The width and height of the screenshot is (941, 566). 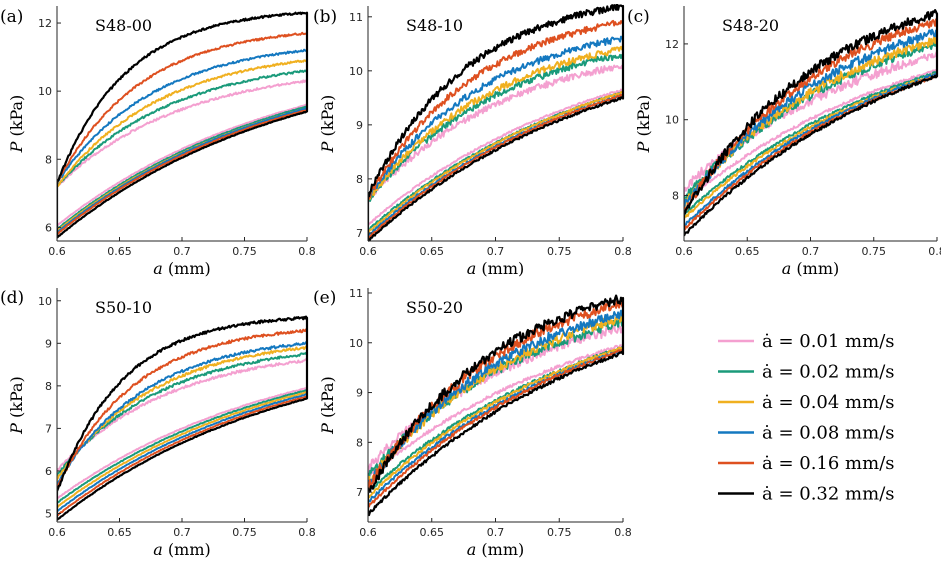 What do you see at coordinates (434, 25) in the screenshot?
I see `panel-title: S48-10` at bounding box center [434, 25].